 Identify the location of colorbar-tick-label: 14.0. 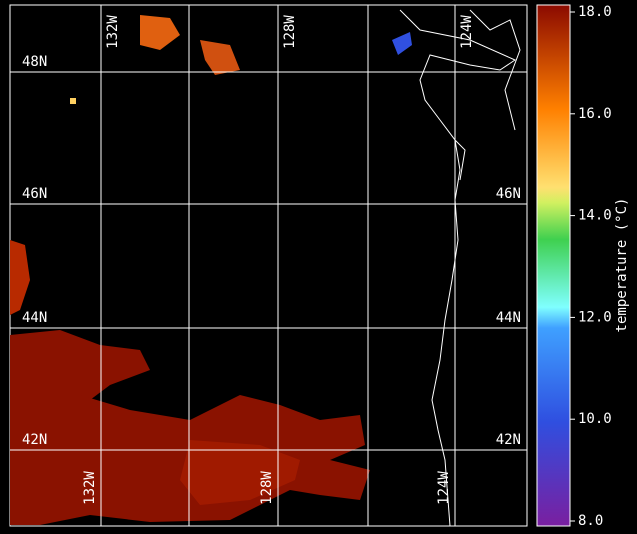
(595, 216).